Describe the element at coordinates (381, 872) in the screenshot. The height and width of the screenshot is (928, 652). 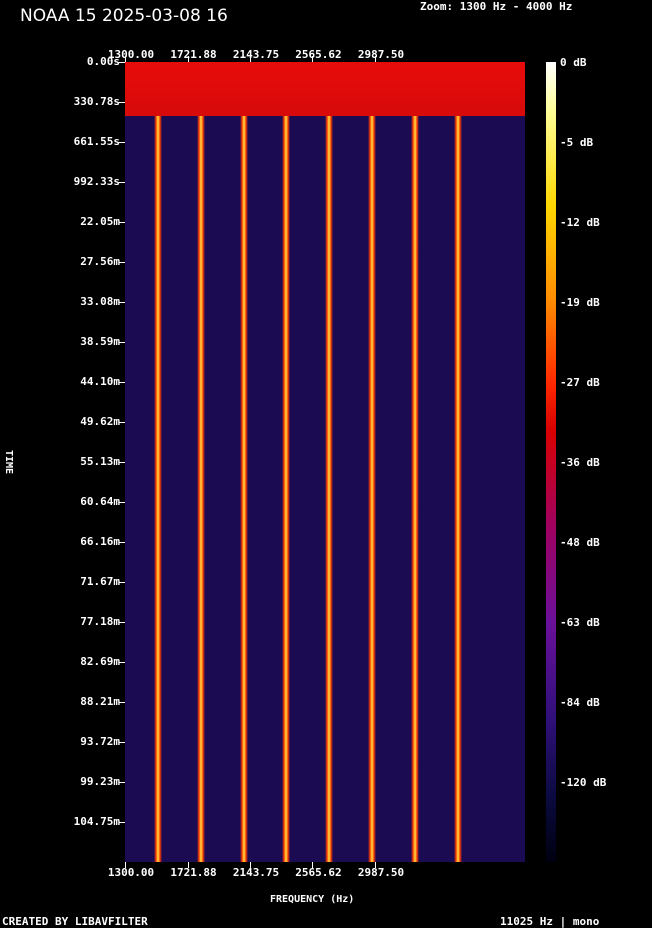
I see `freq-bottom-tick-label: 2987.50` at that location.